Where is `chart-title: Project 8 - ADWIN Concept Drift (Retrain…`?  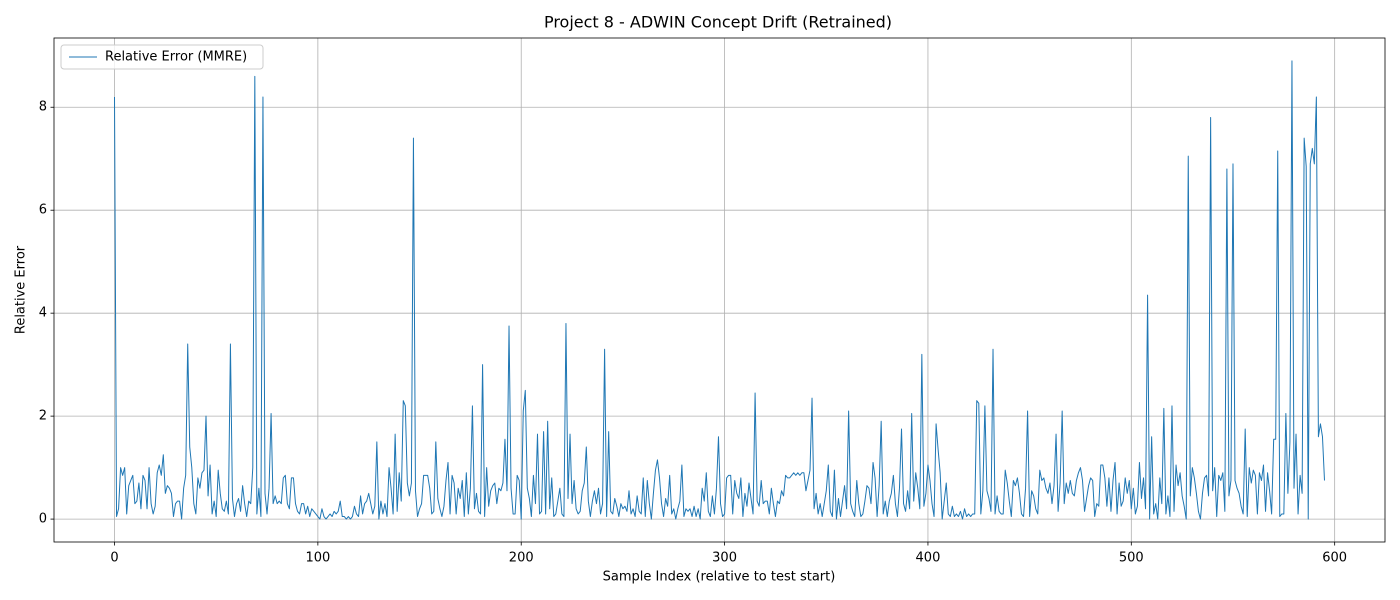 chart-title: Project 8 - ADWIN Concept Drift (Retrain… is located at coordinates (718, 22).